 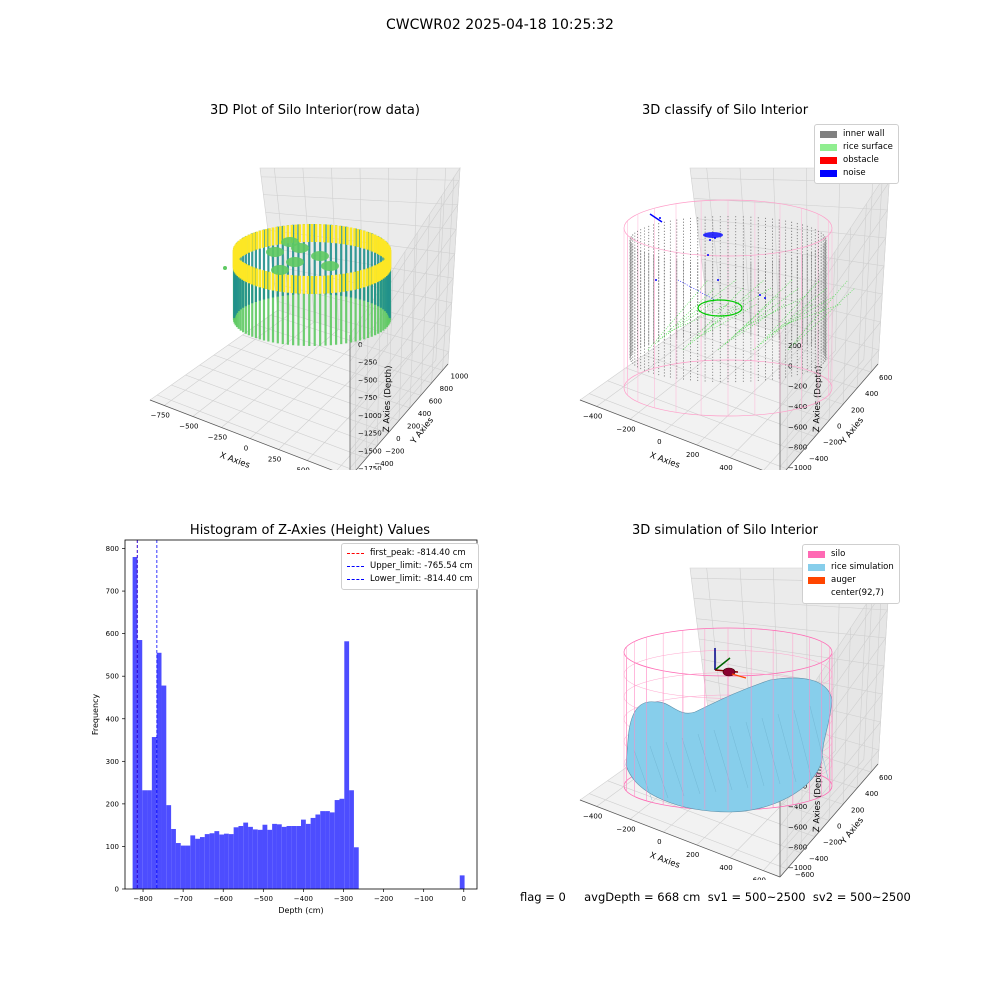 What do you see at coordinates (664, 861) in the screenshot?
I see `x-axis-label: X Axies` at bounding box center [664, 861].